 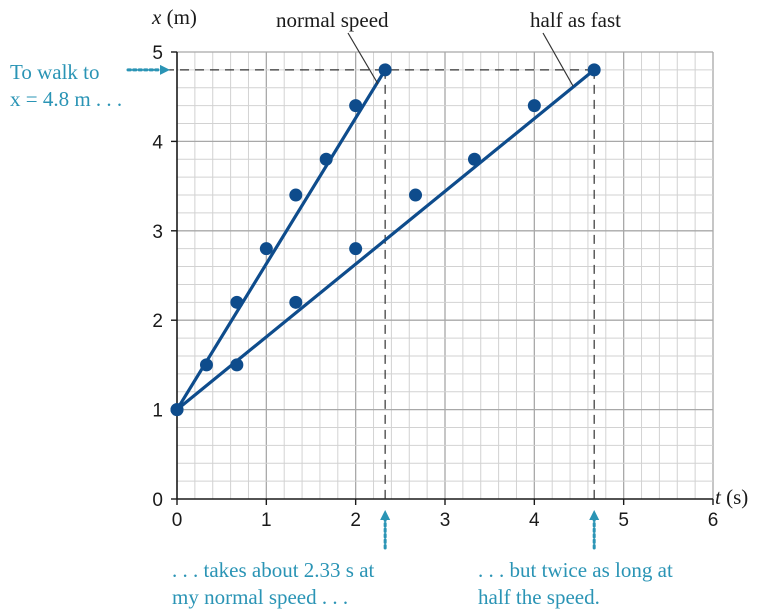 I want to click on x-axis-label: t (s), so click(x=731, y=497).